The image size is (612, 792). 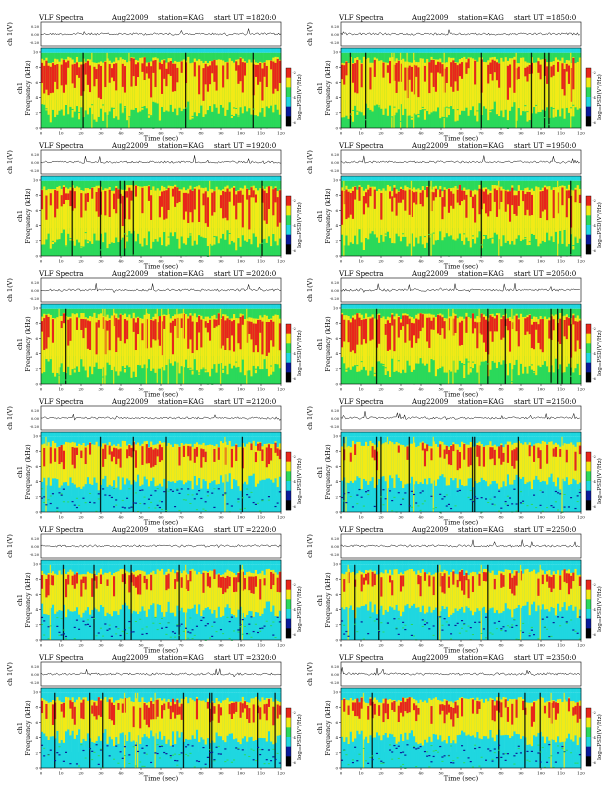 I want to click on x-tick-label: 50, so click(x=441, y=773).